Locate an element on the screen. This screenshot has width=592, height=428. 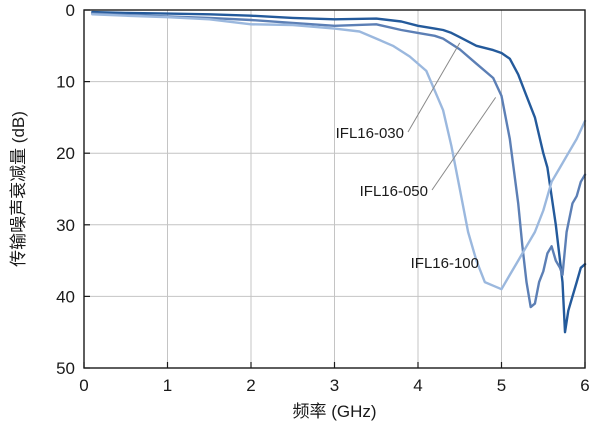
y-tick-label: 0 is located at coordinates (70, 10).